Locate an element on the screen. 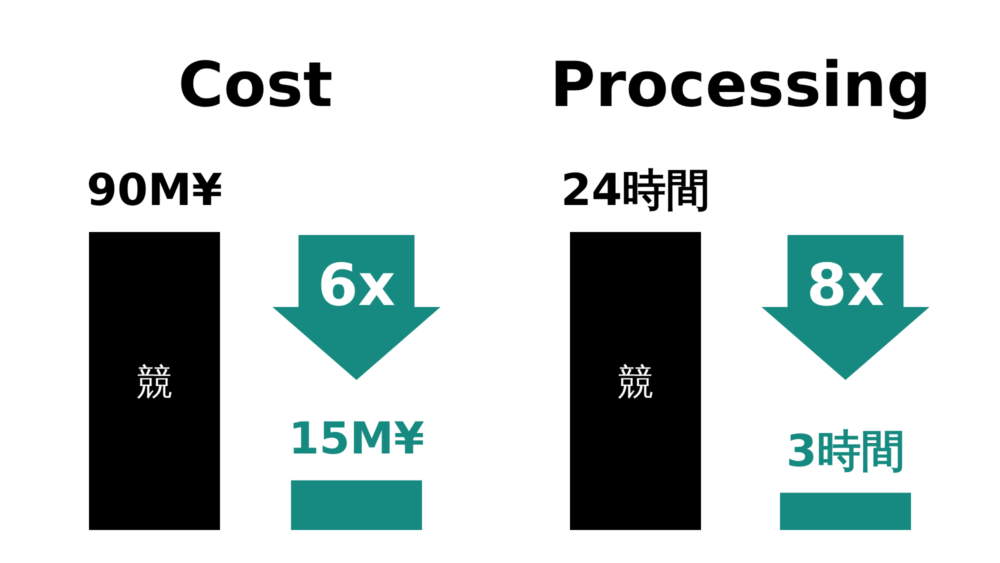  annotation: 6x is located at coordinates (357, 285).